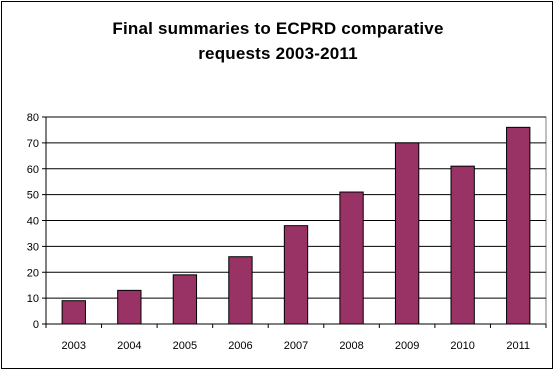 The height and width of the screenshot is (372, 556). Describe the element at coordinates (518, 346) in the screenshot. I see `x-tick-label: 2011` at that location.